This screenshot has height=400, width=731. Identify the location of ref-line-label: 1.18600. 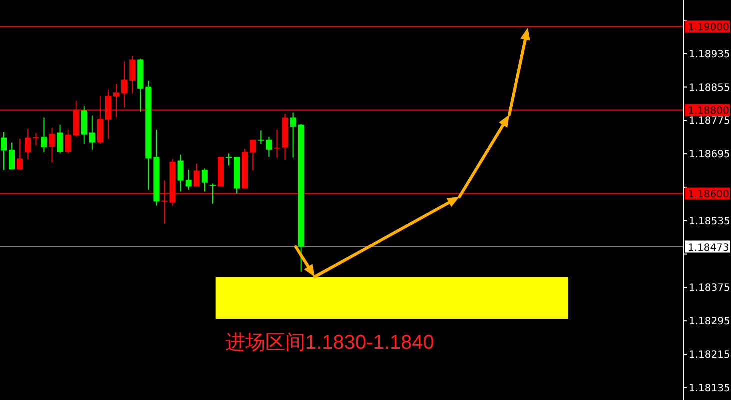
(709, 195).